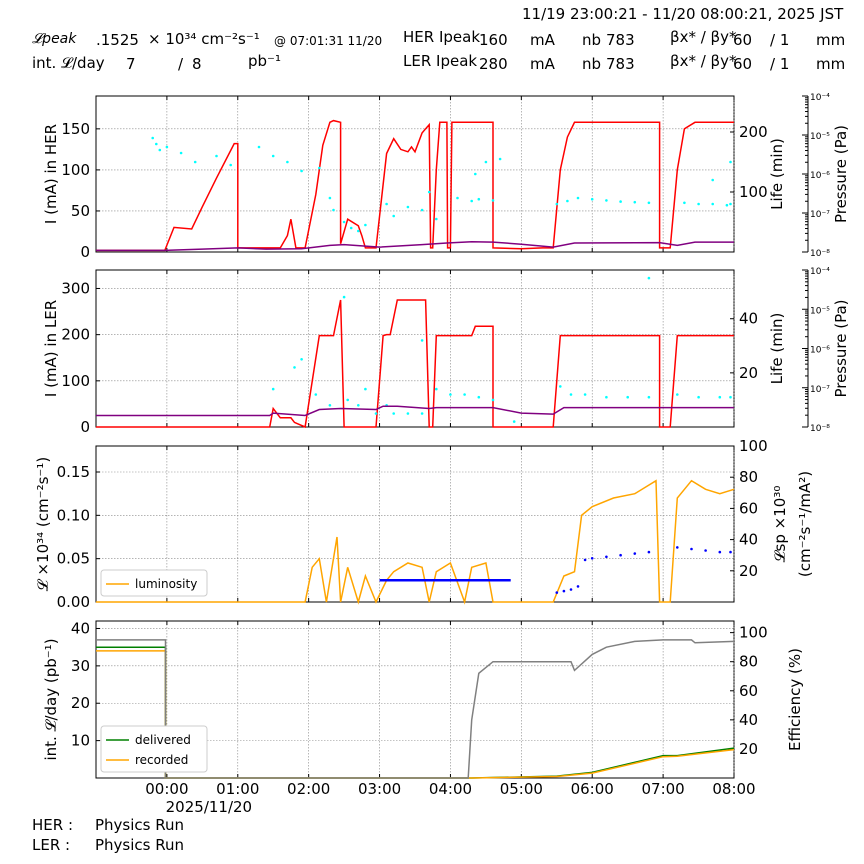 The image size is (864, 864). Describe the element at coordinates (75, 335) in the screenshot. I see `y-tick-label: 200` at that location.